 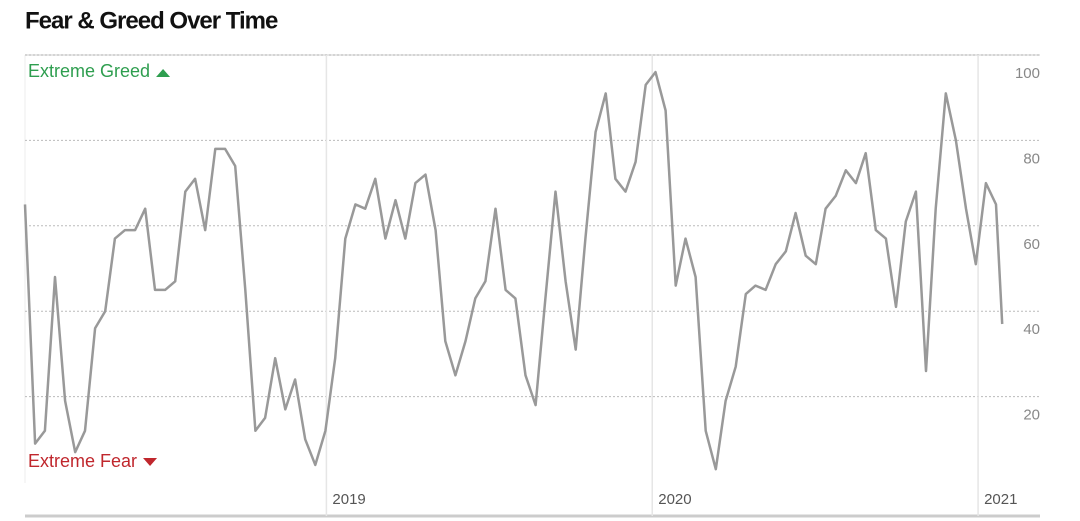 What do you see at coordinates (151, 20) in the screenshot?
I see `chart-title: Fear & Greed Over Time` at bounding box center [151, 20].